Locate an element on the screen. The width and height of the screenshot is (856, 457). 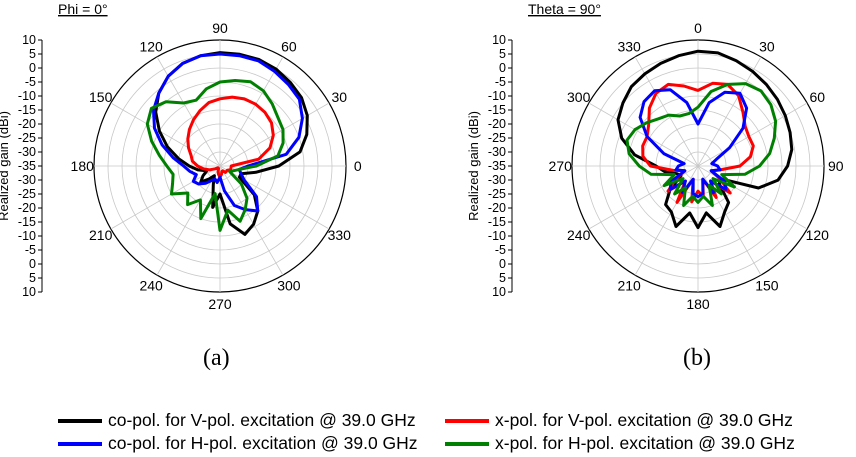
legend-label-cross-h: x-pol. for H-pol. excitation @ 39.0 GHz is located at coordinates (645, 443).